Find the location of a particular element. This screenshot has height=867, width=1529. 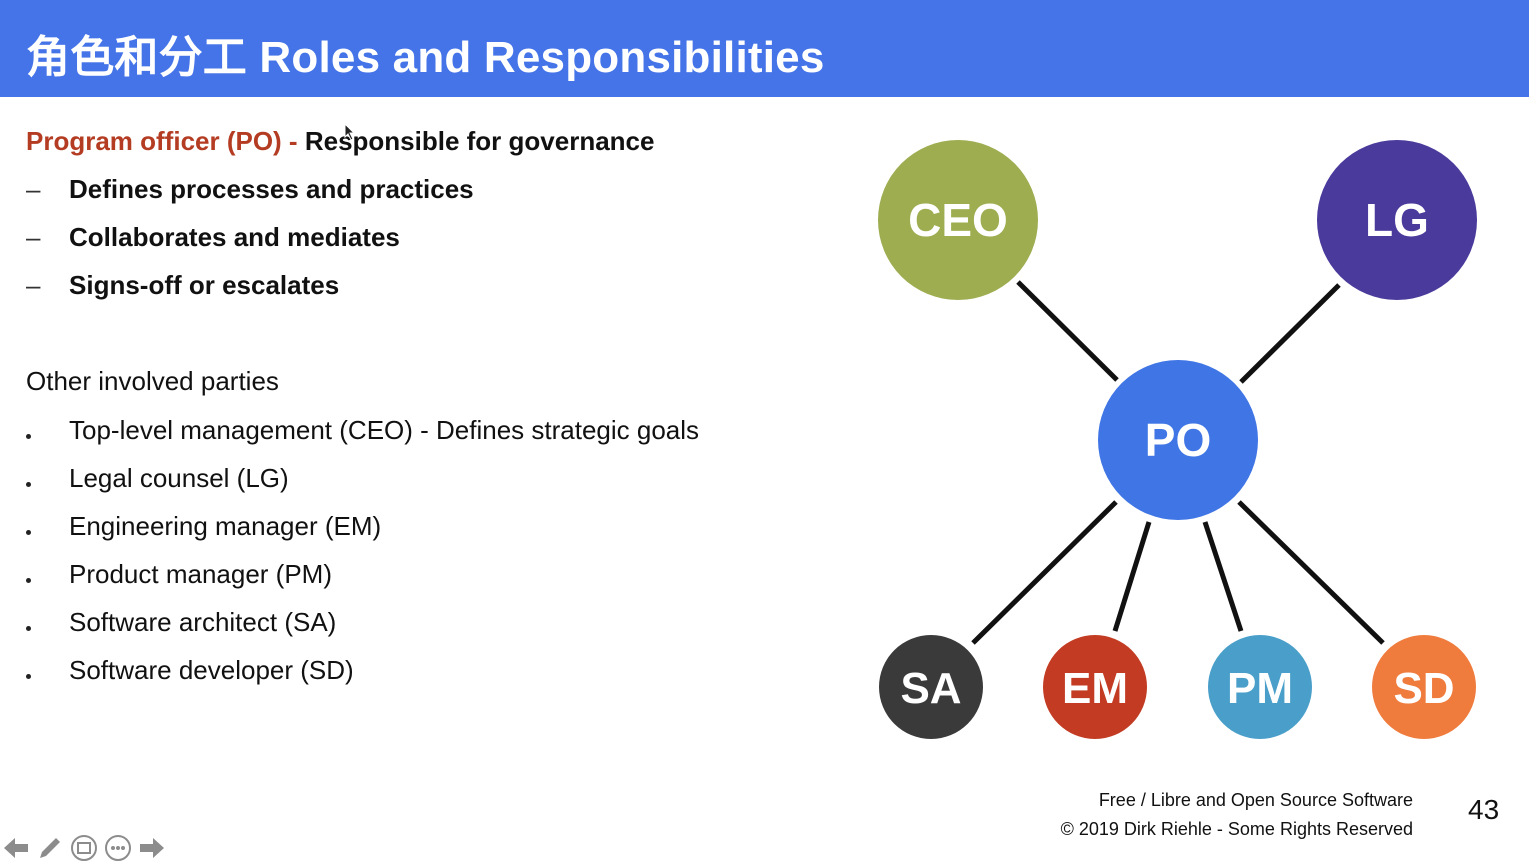

duty-text: Collaborates and mediates is located at coordinates (234, 237).